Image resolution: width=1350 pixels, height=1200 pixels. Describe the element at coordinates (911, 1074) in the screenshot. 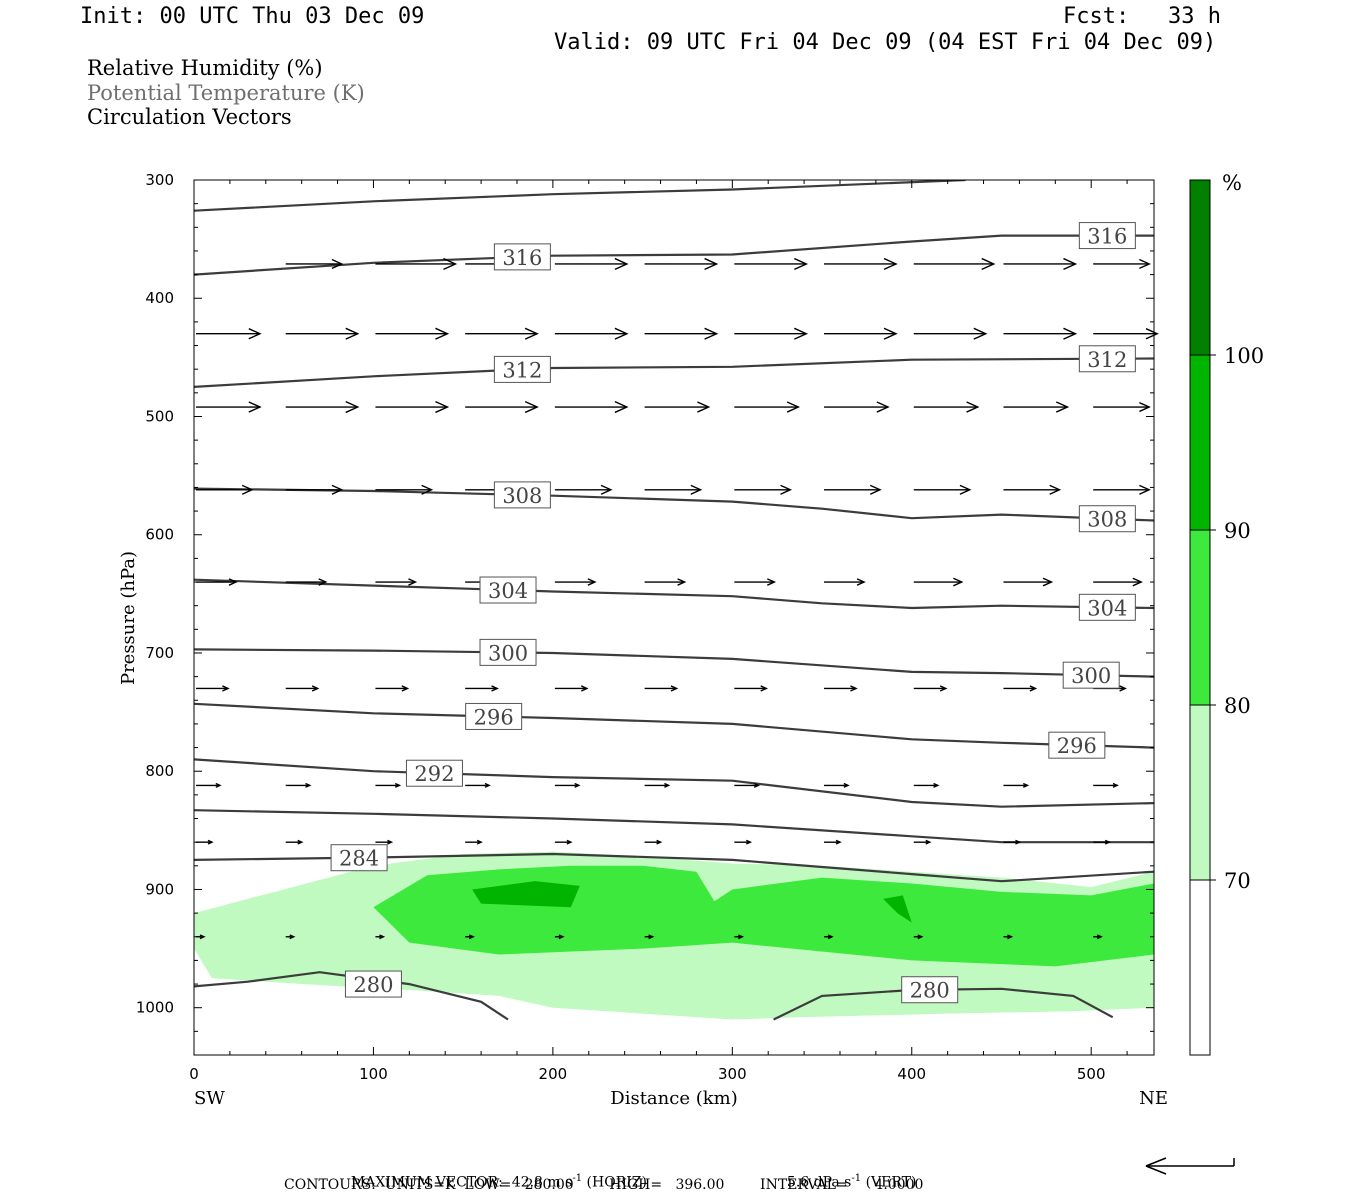

I see `x-tick-label: 400` at that location.